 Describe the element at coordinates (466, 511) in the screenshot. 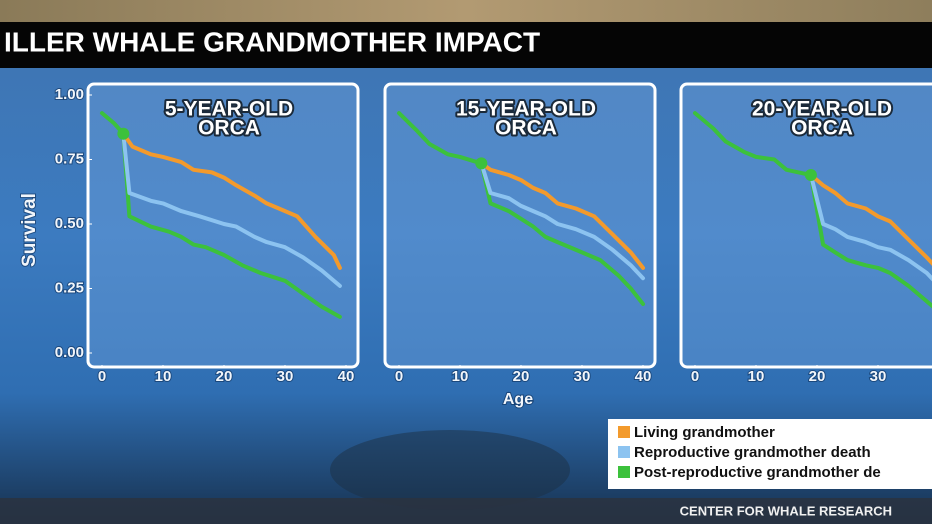

I see `bottom-band` at that location.